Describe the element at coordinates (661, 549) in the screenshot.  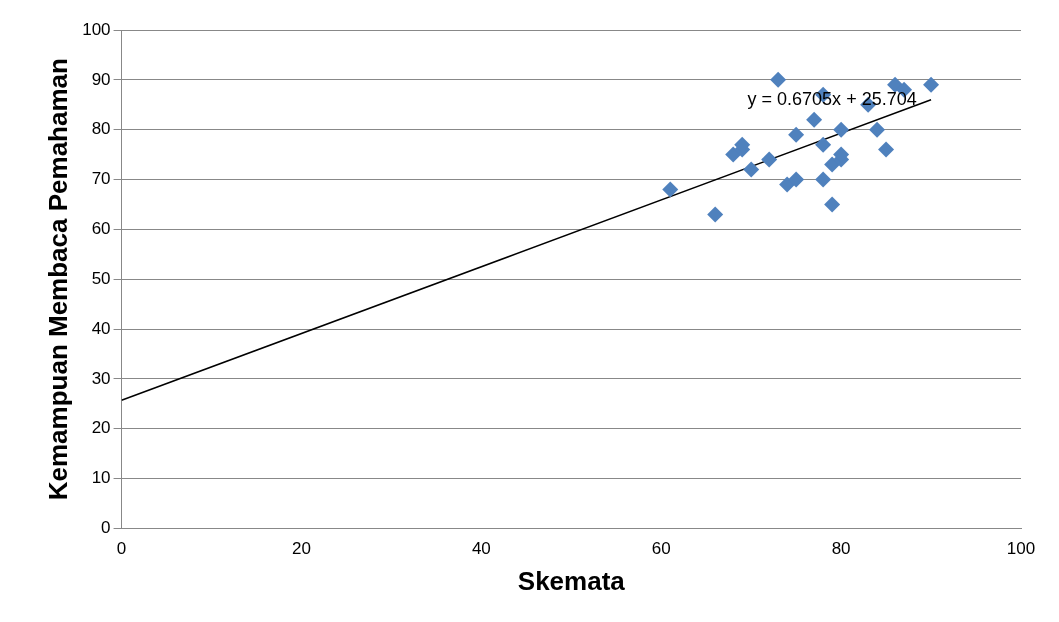
I see `x-tick-label: 60` at that location.